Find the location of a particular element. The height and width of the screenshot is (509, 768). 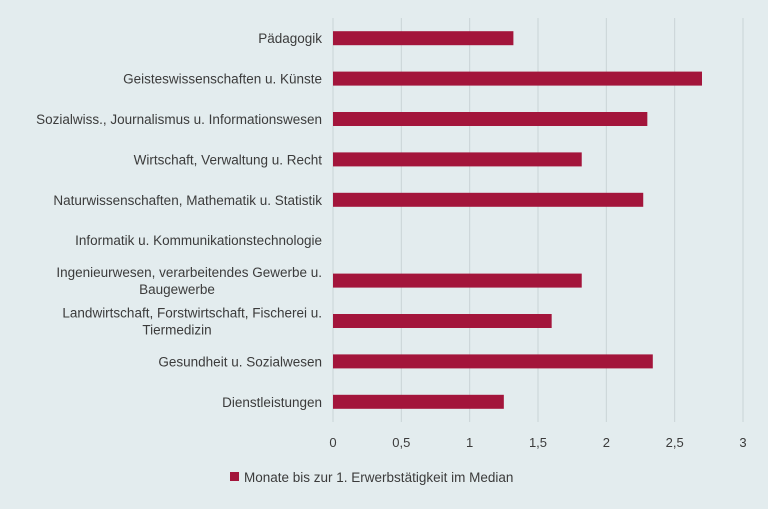

x-tick-label: 1 is located at coordinates (469, 442).